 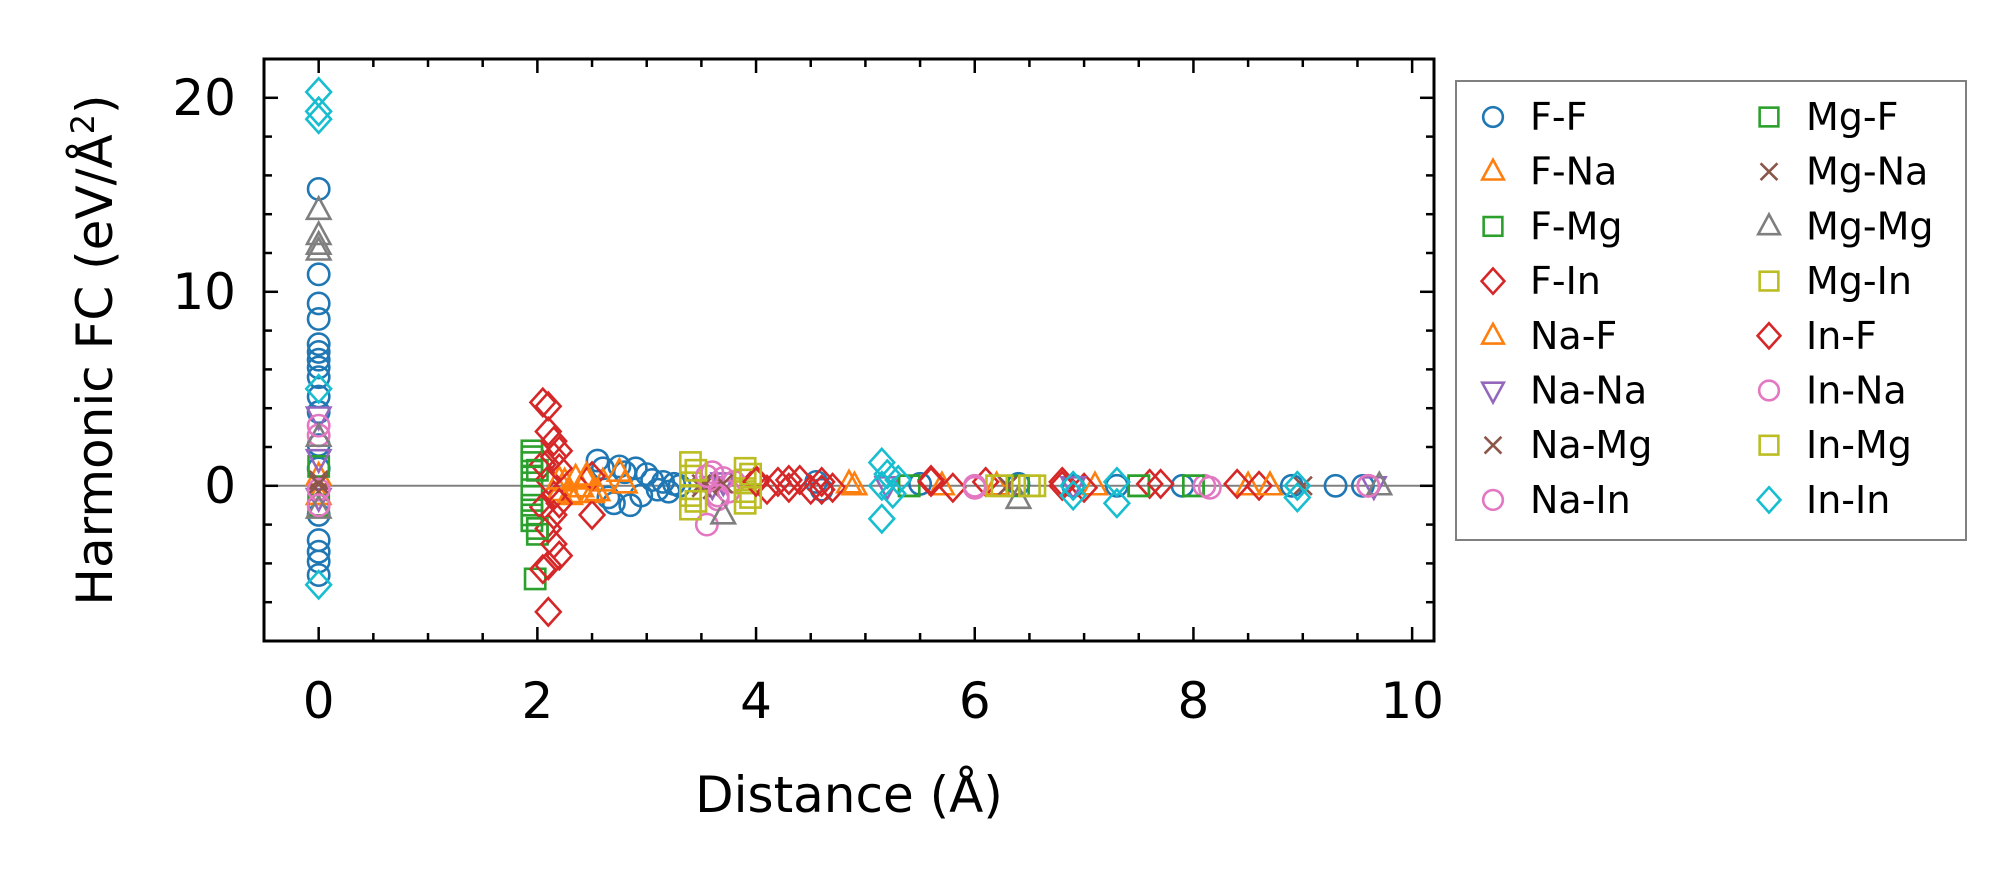 I want to click on legend-label-mg-in: Mg-In, so click(x=1859, y=281).